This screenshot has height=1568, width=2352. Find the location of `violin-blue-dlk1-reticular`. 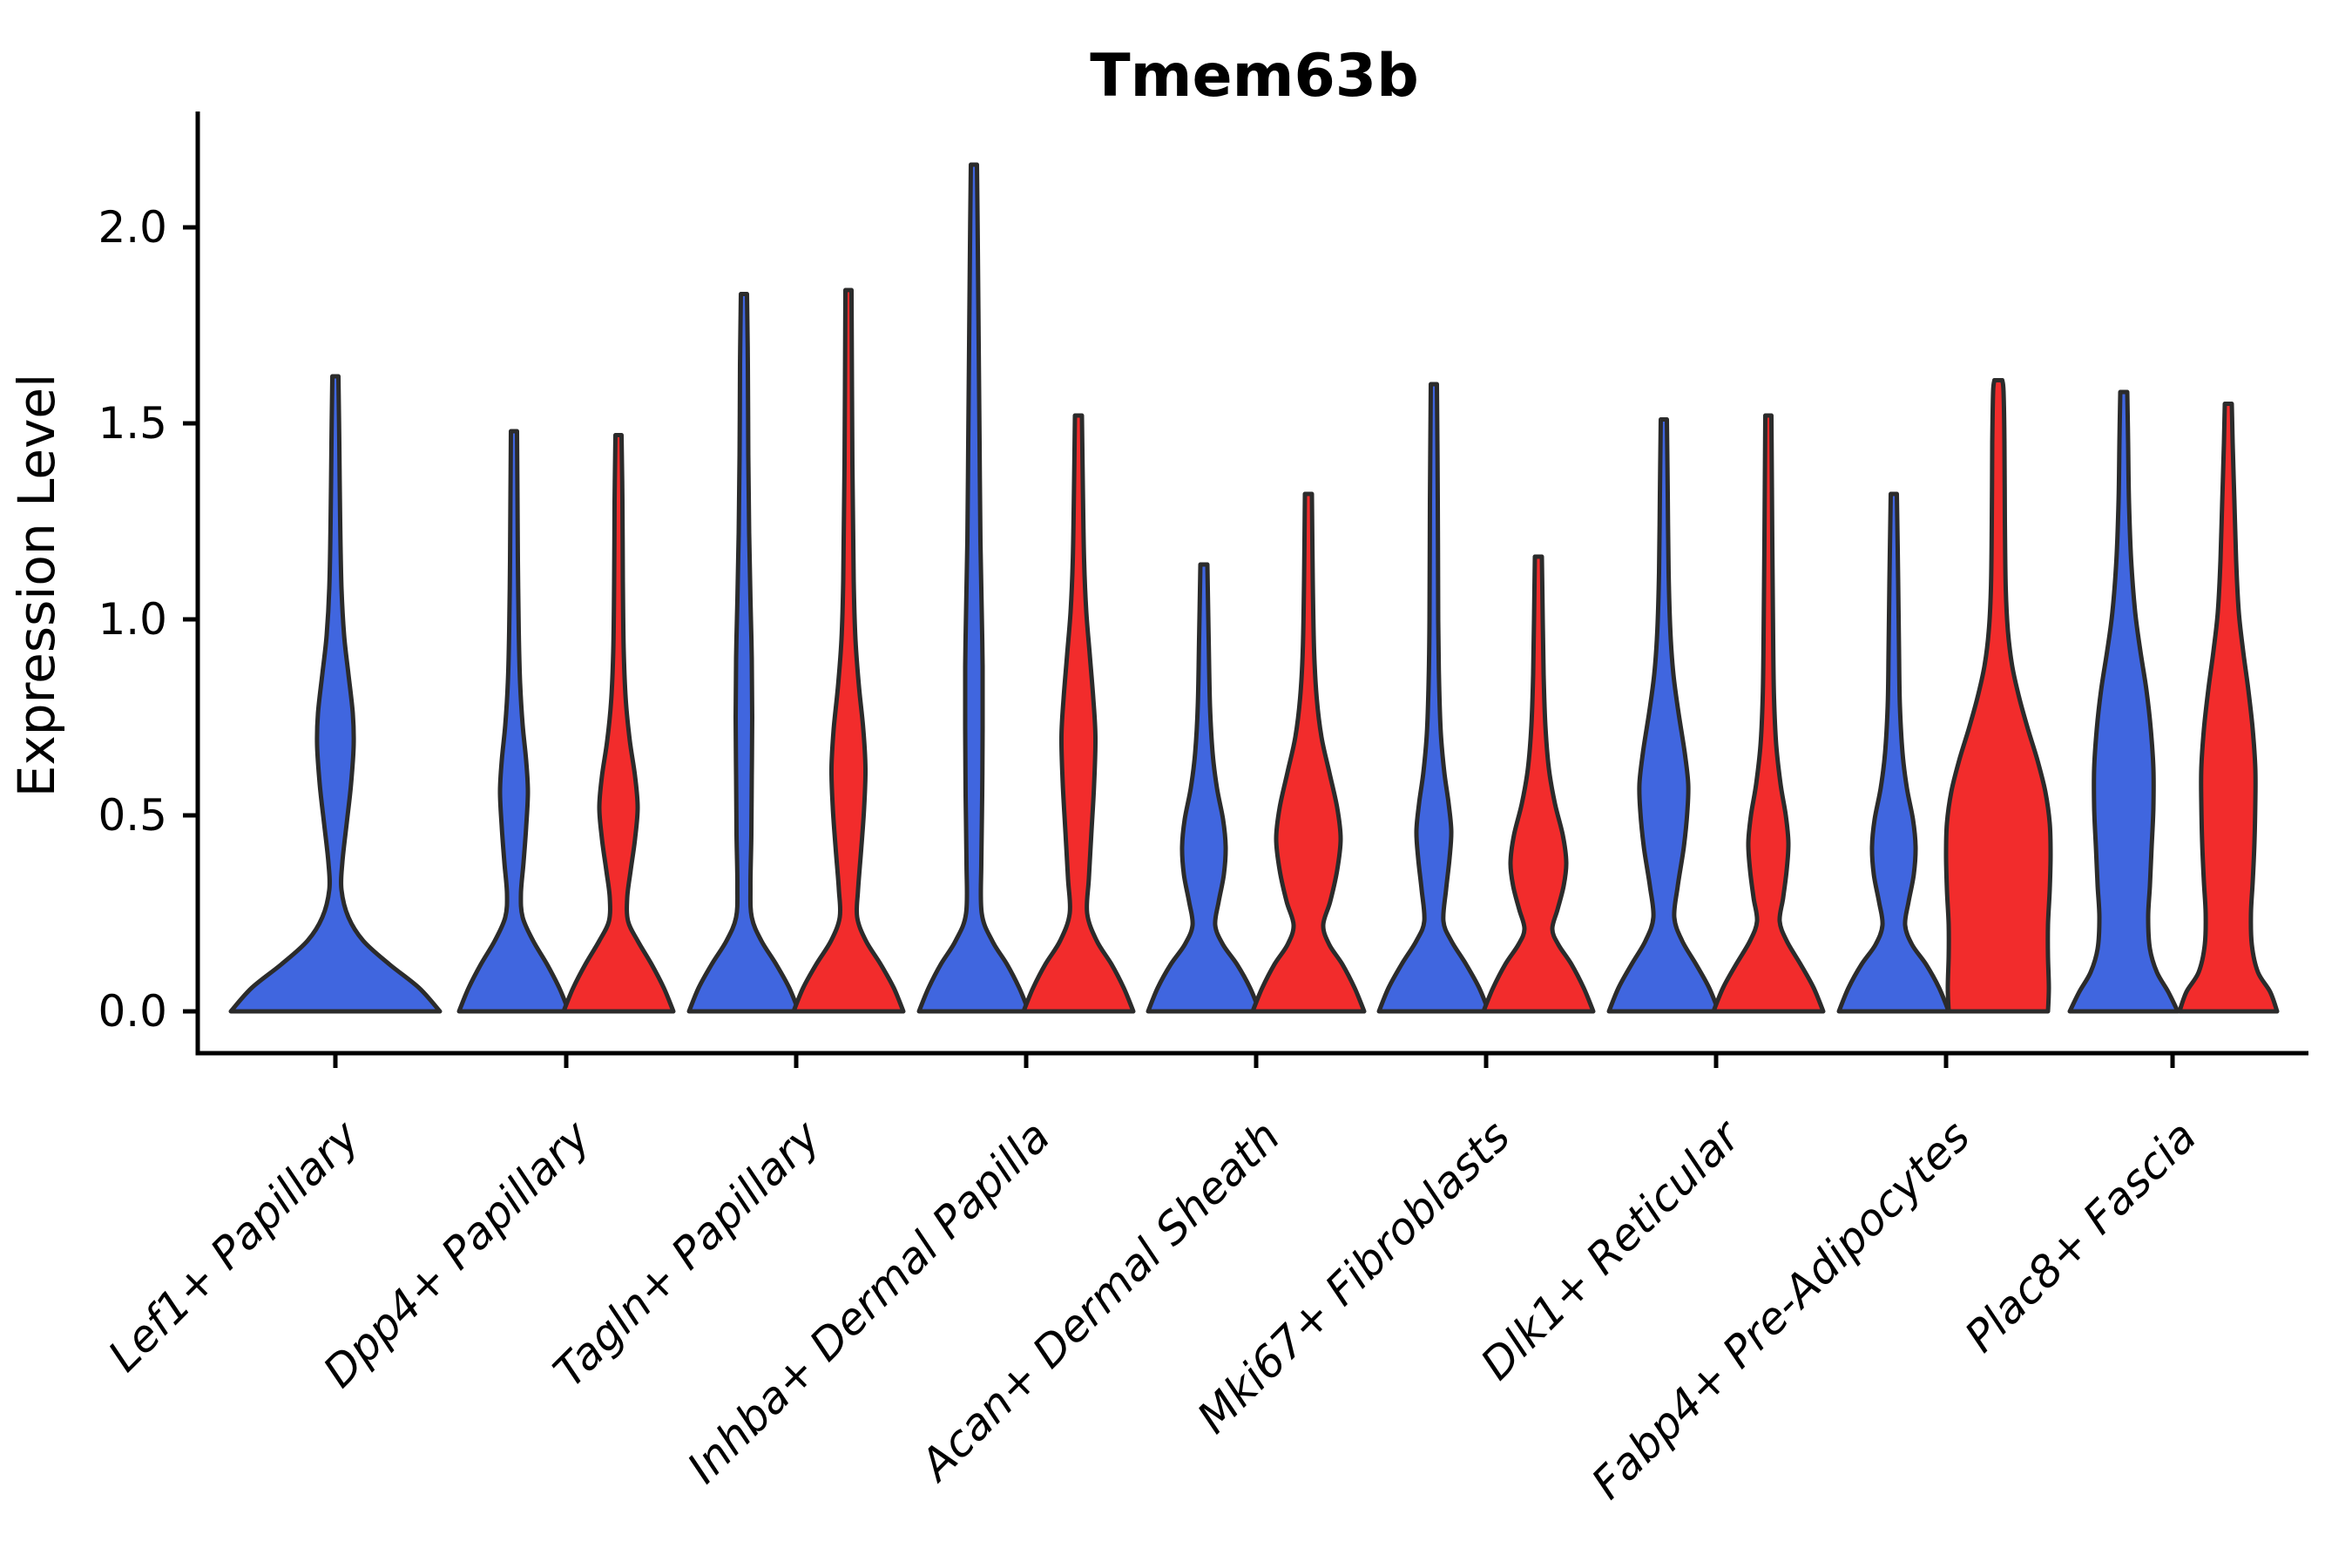

violin-blue-dlk1-reticular is located at coordinates (1664, 716).